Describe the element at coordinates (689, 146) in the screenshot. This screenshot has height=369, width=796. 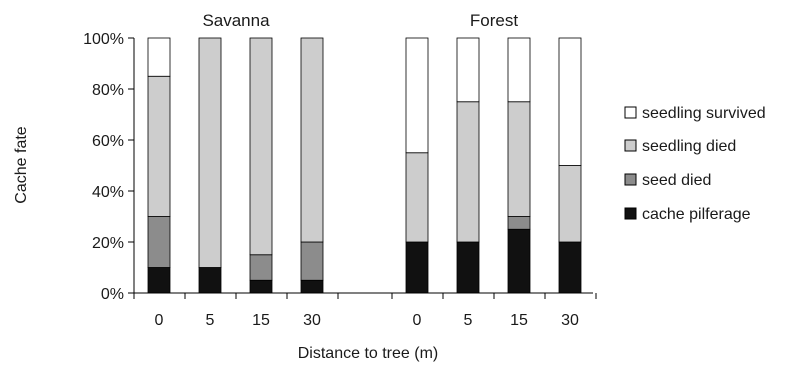
I see `legend-label: seedling died` at that location.